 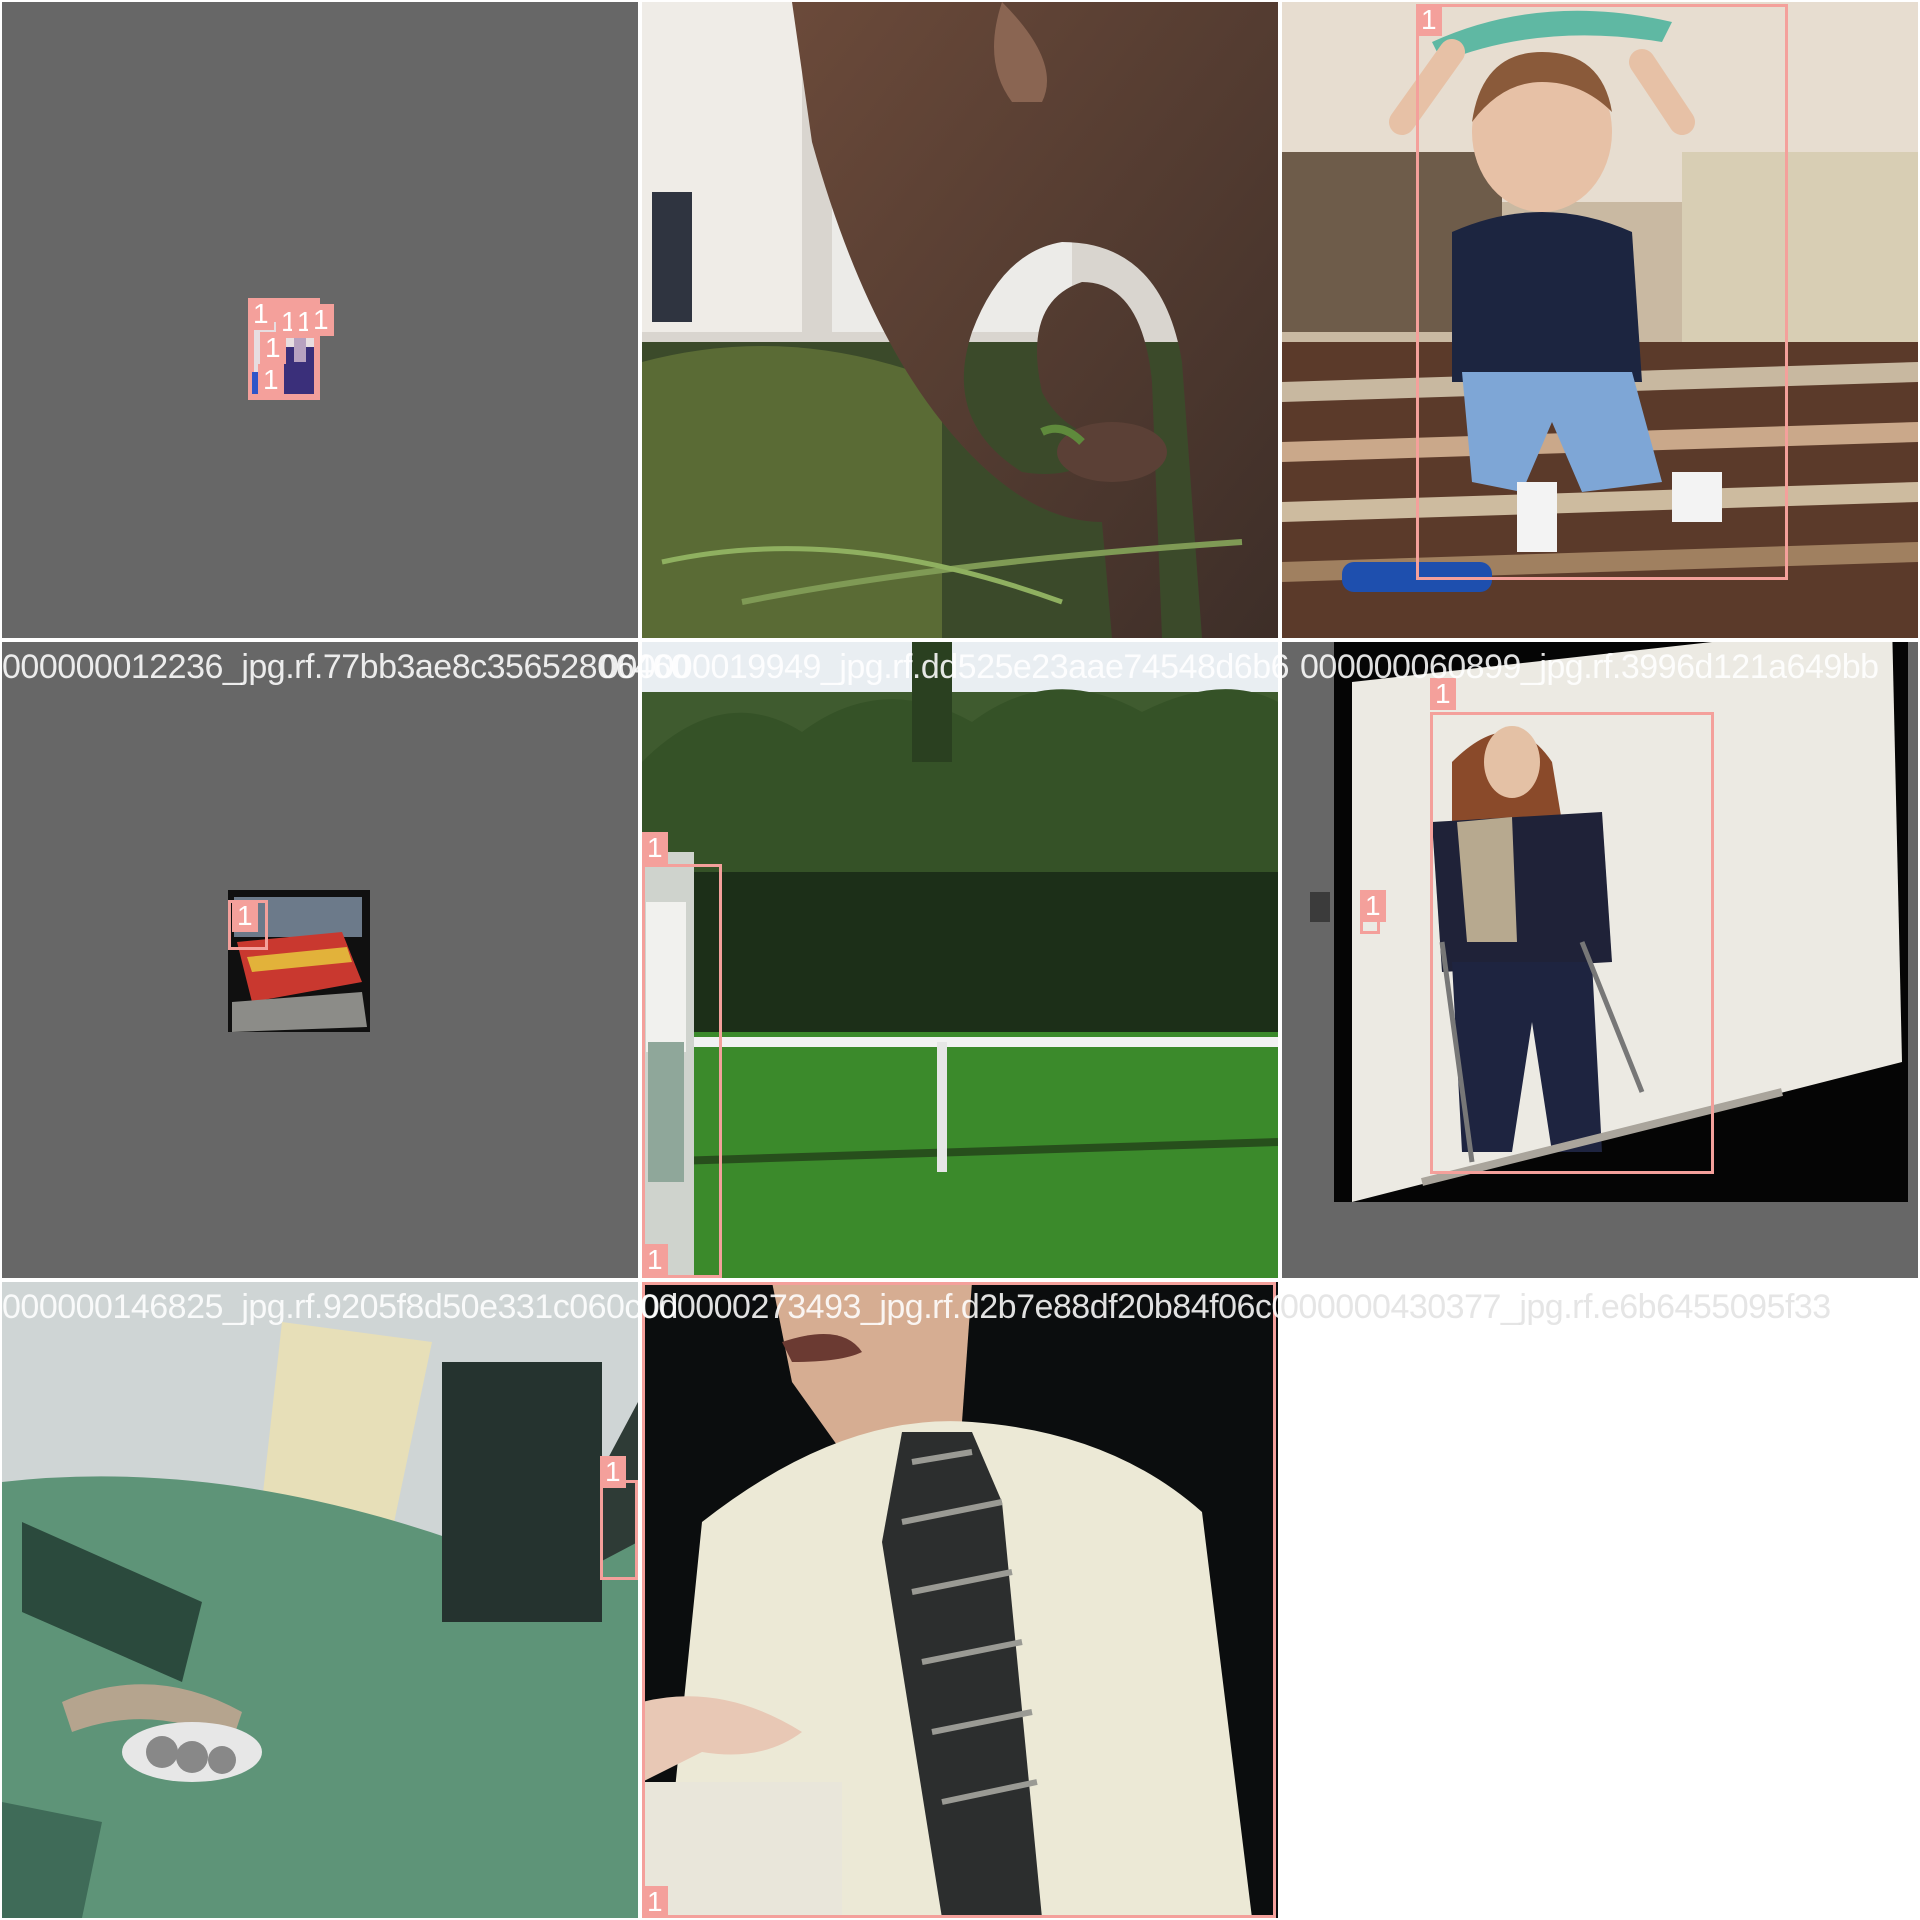 I want to click on mosaic-tile-7: 1, so click(x=320, y=1600).